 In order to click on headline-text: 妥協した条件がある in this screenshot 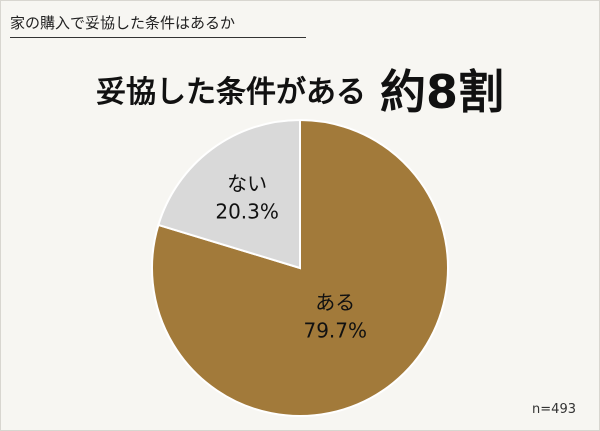, I will do `click(230, 92)`.